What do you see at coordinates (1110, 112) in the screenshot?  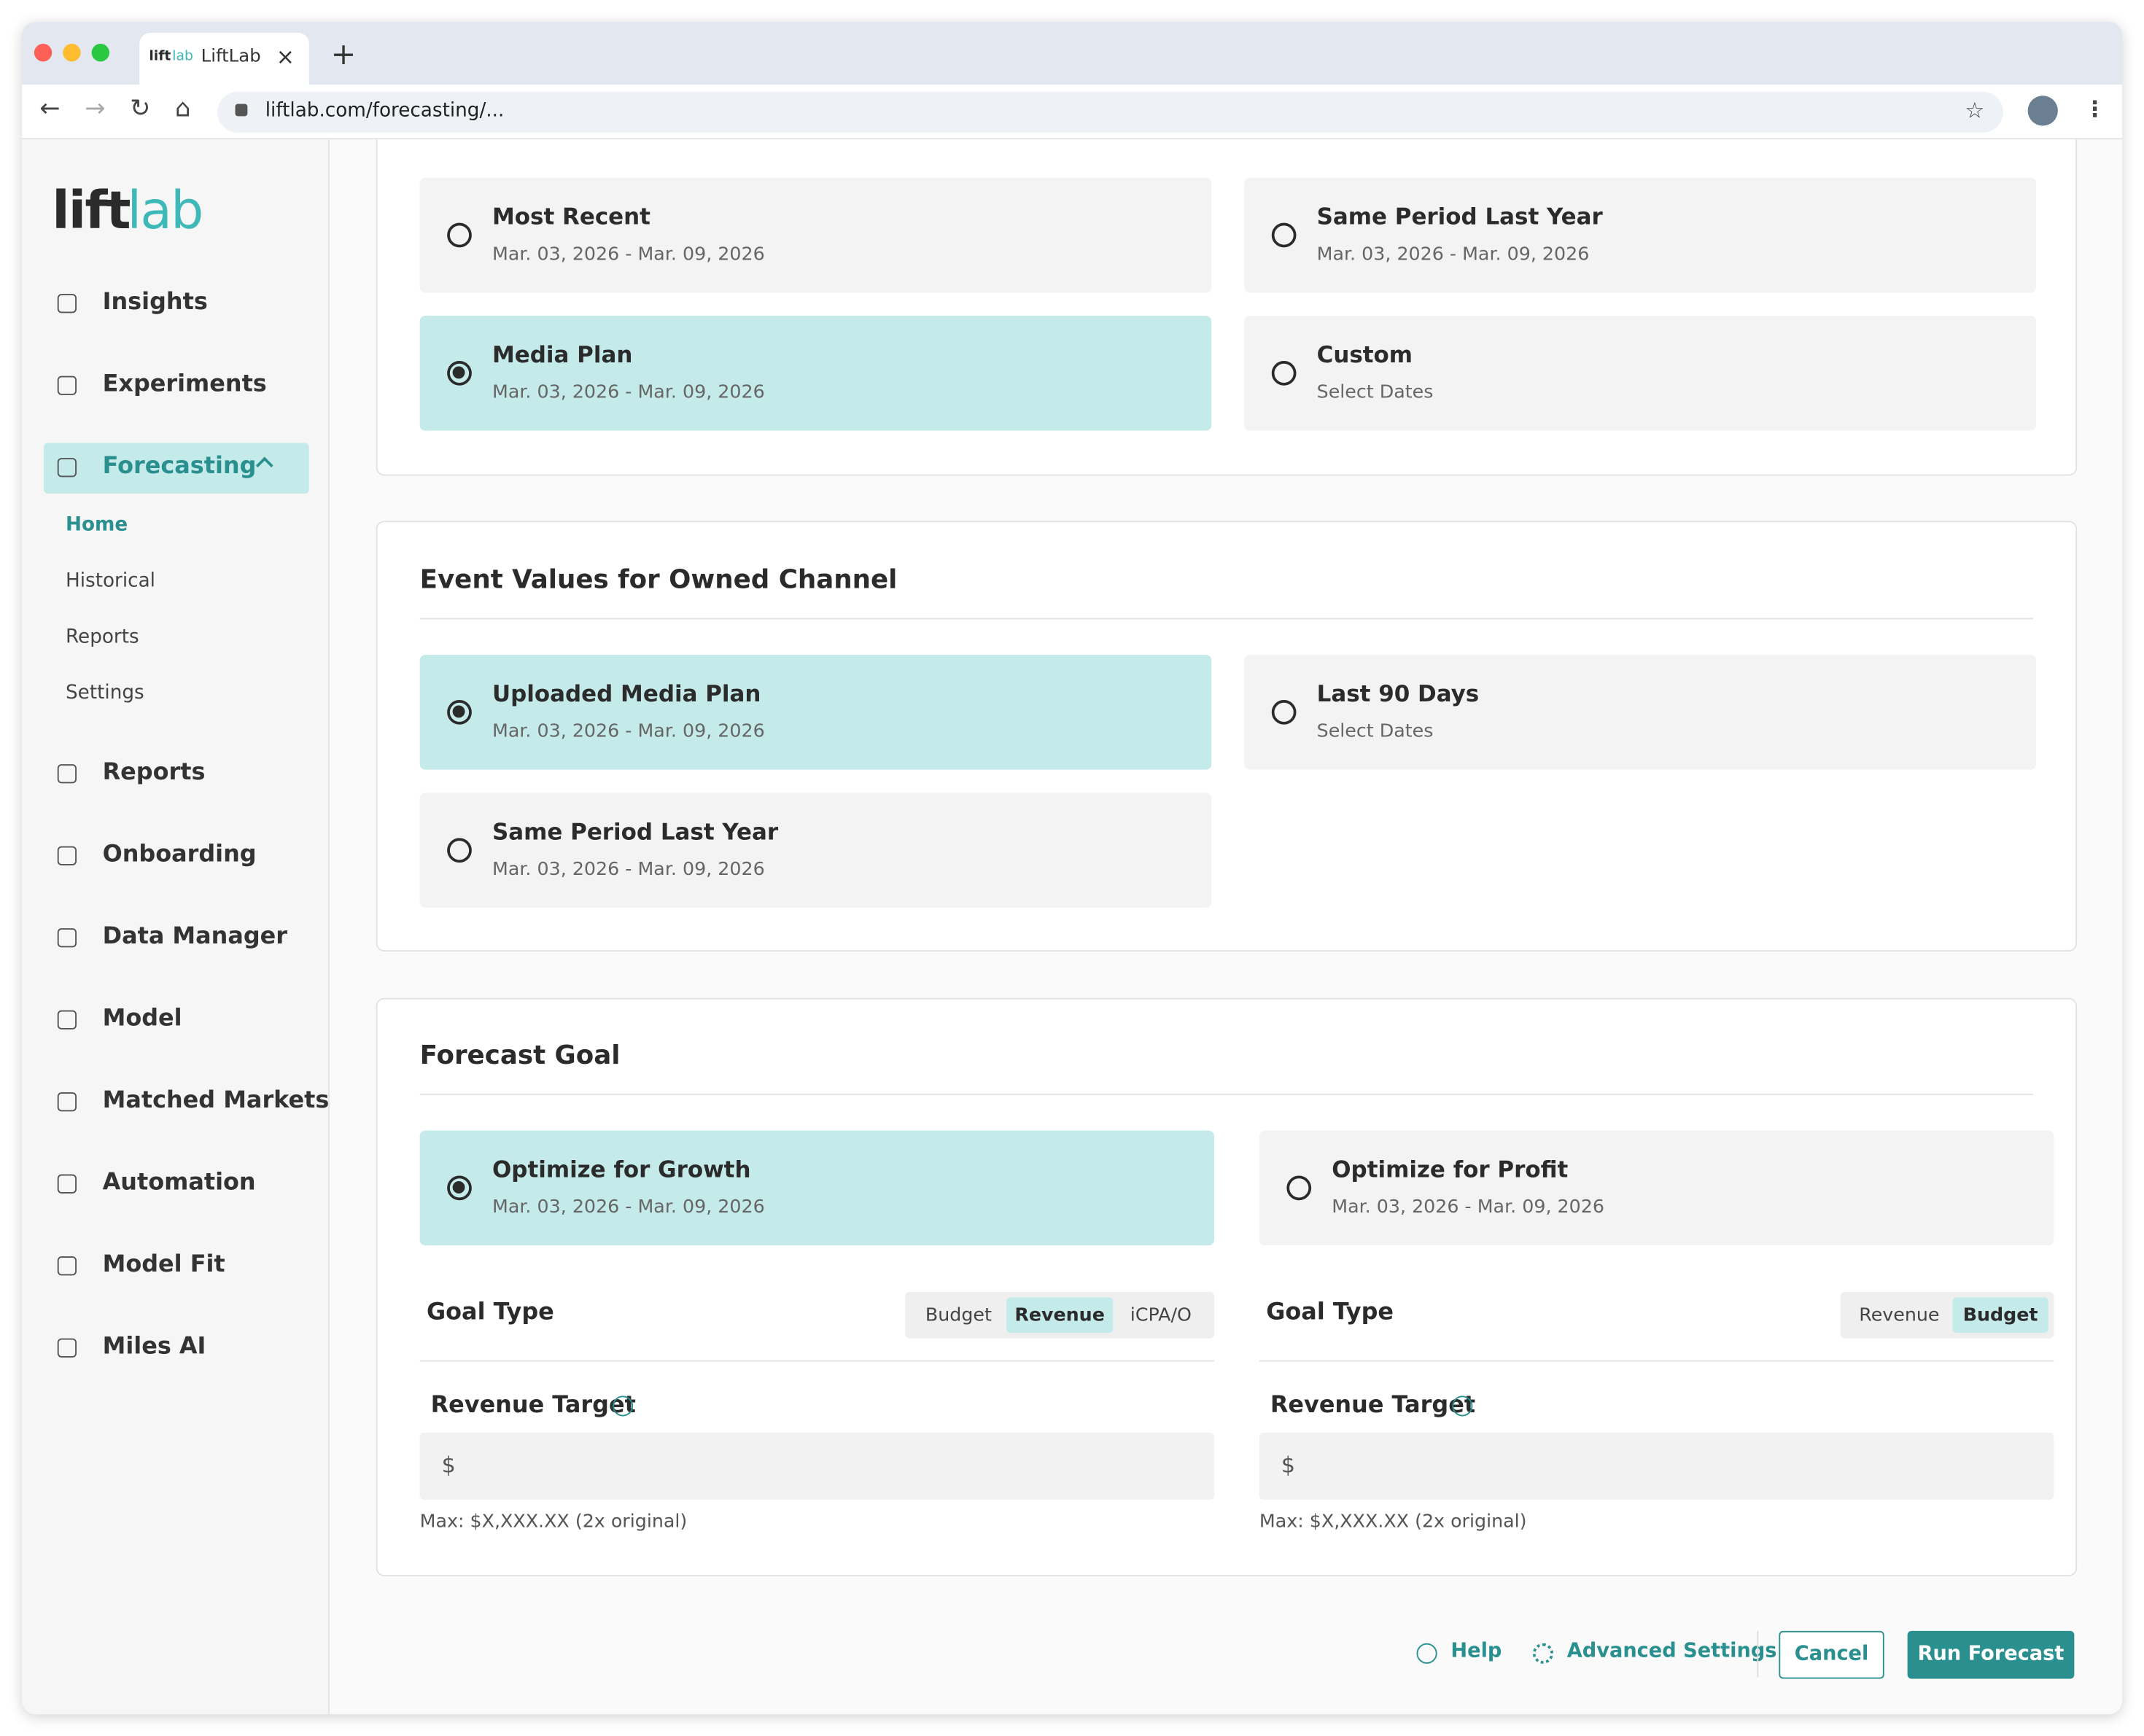 I see `address-bar: liftlab.com/forecasting/... ☆` at bounding box center [1110, 112].